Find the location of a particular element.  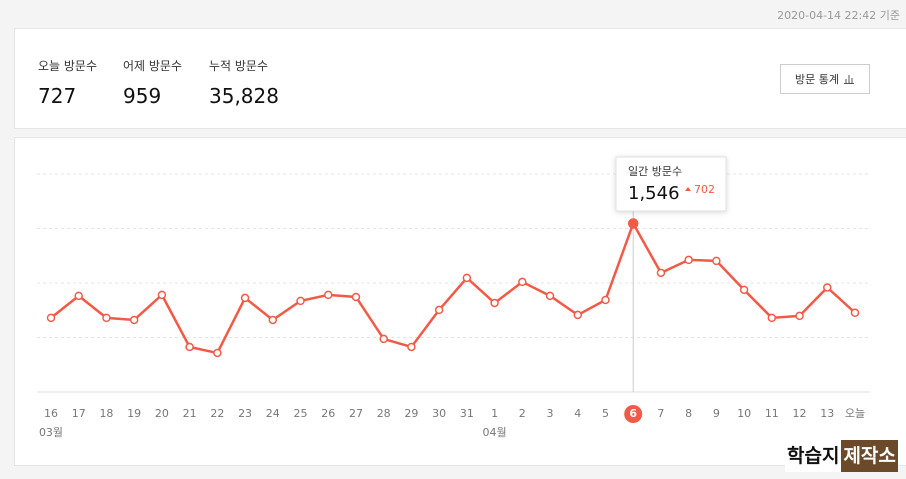

x-tick-label: 11 is located at coordinates (772, 413).